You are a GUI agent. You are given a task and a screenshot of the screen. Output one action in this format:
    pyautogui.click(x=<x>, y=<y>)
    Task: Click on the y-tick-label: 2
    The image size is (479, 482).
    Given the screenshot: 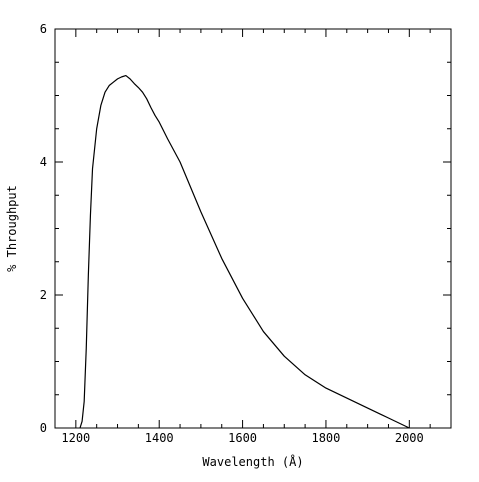 What is the action you would take?
    pyautogui.click(x=43, y=295)
    